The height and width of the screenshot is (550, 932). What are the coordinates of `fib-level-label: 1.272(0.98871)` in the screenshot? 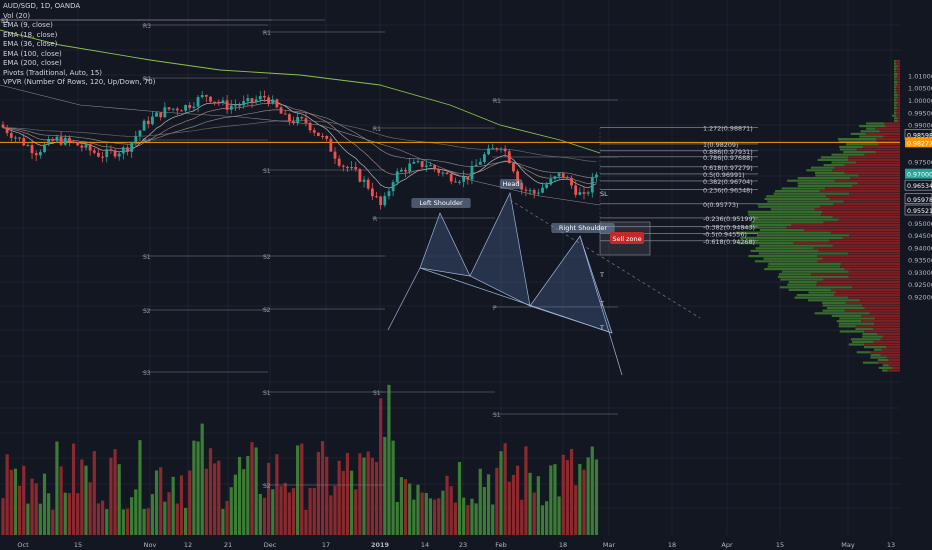 It's located at (728, 129).